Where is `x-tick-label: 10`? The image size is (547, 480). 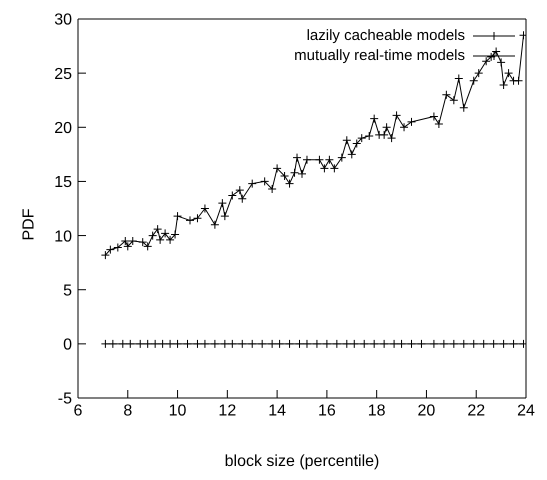
x-tick-label: 10 is located at coordinates (177, 411).